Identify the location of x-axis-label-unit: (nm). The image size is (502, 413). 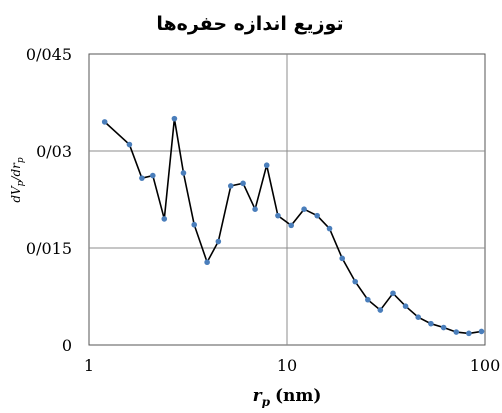
(298, 396).